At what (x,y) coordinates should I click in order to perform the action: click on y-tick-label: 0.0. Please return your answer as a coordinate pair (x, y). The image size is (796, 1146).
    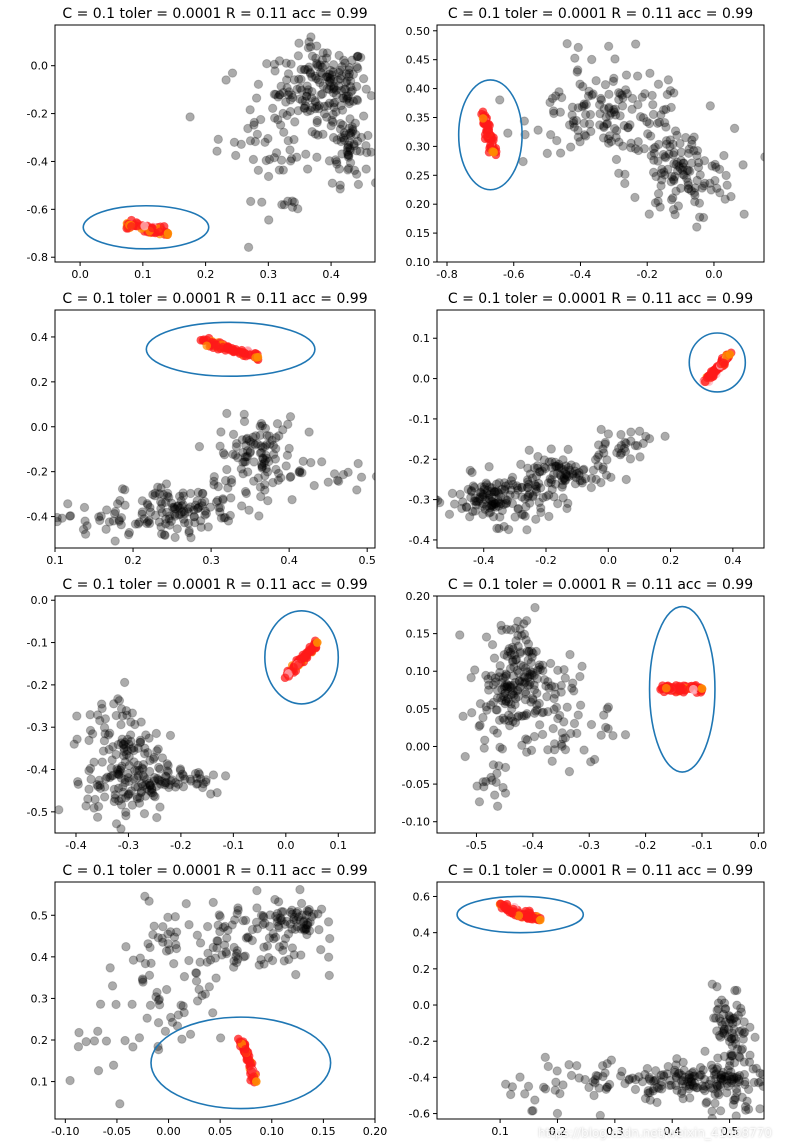
    Looking at the image, I should click on (422, 1005).